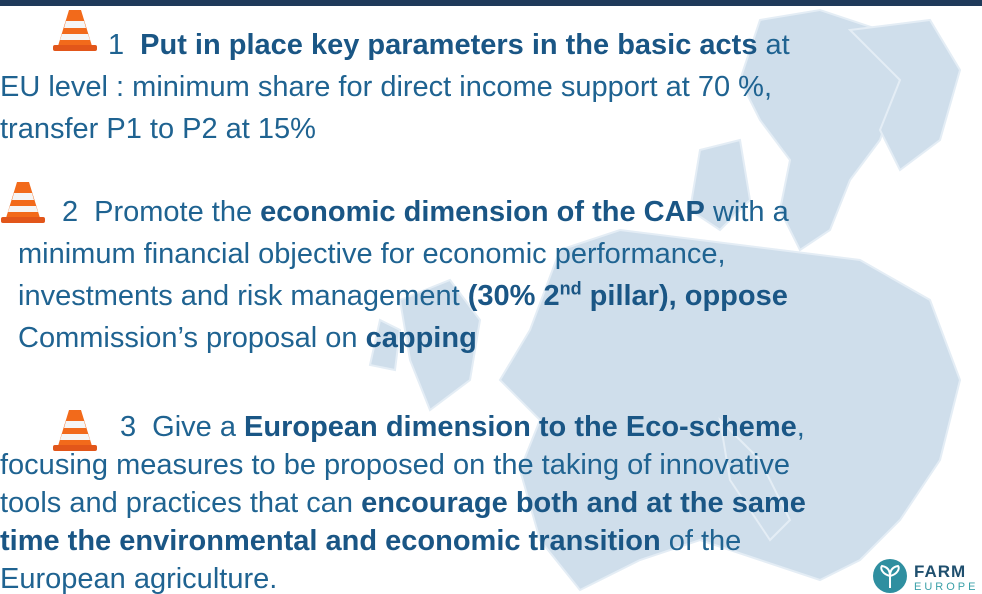 This screenshot has height=594, width=982. I want to click on bold-text: (30% 2, so click(514, 296).